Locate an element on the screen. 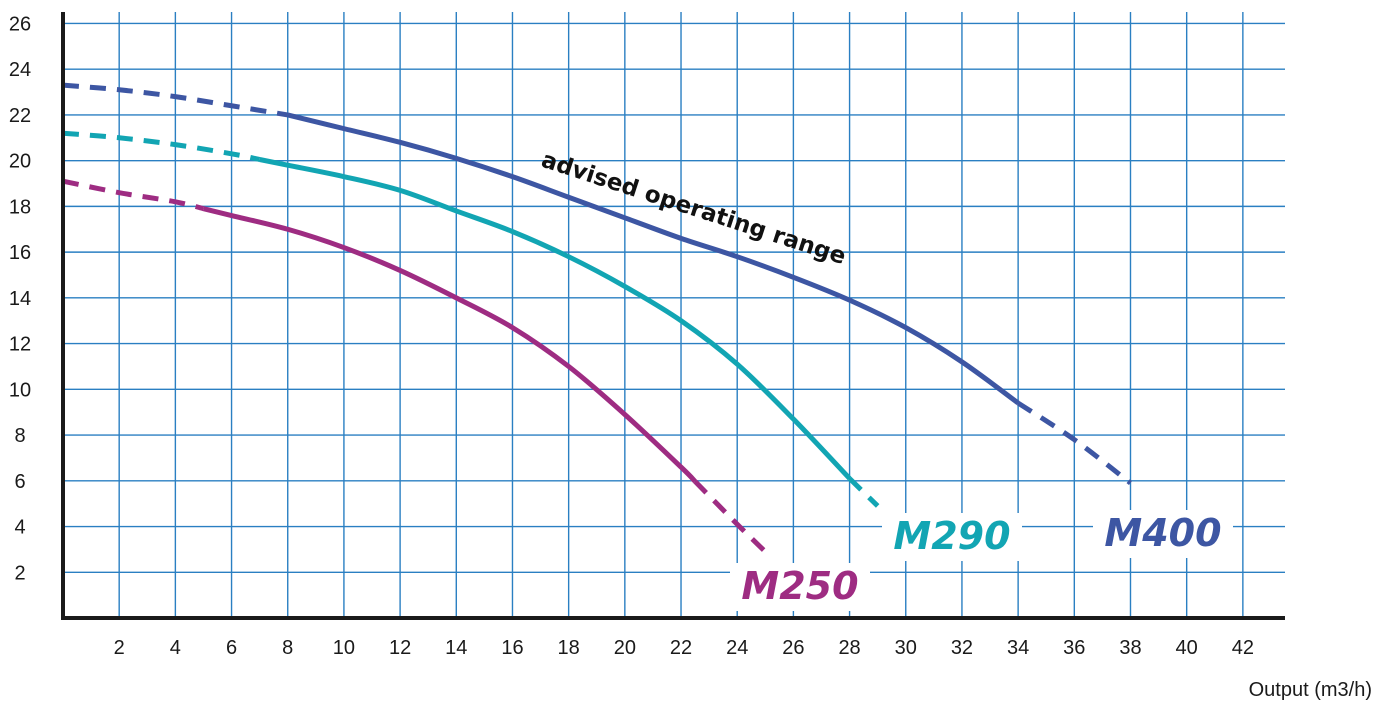  x-tick-label: 12 is located at coordinates (400, 648).